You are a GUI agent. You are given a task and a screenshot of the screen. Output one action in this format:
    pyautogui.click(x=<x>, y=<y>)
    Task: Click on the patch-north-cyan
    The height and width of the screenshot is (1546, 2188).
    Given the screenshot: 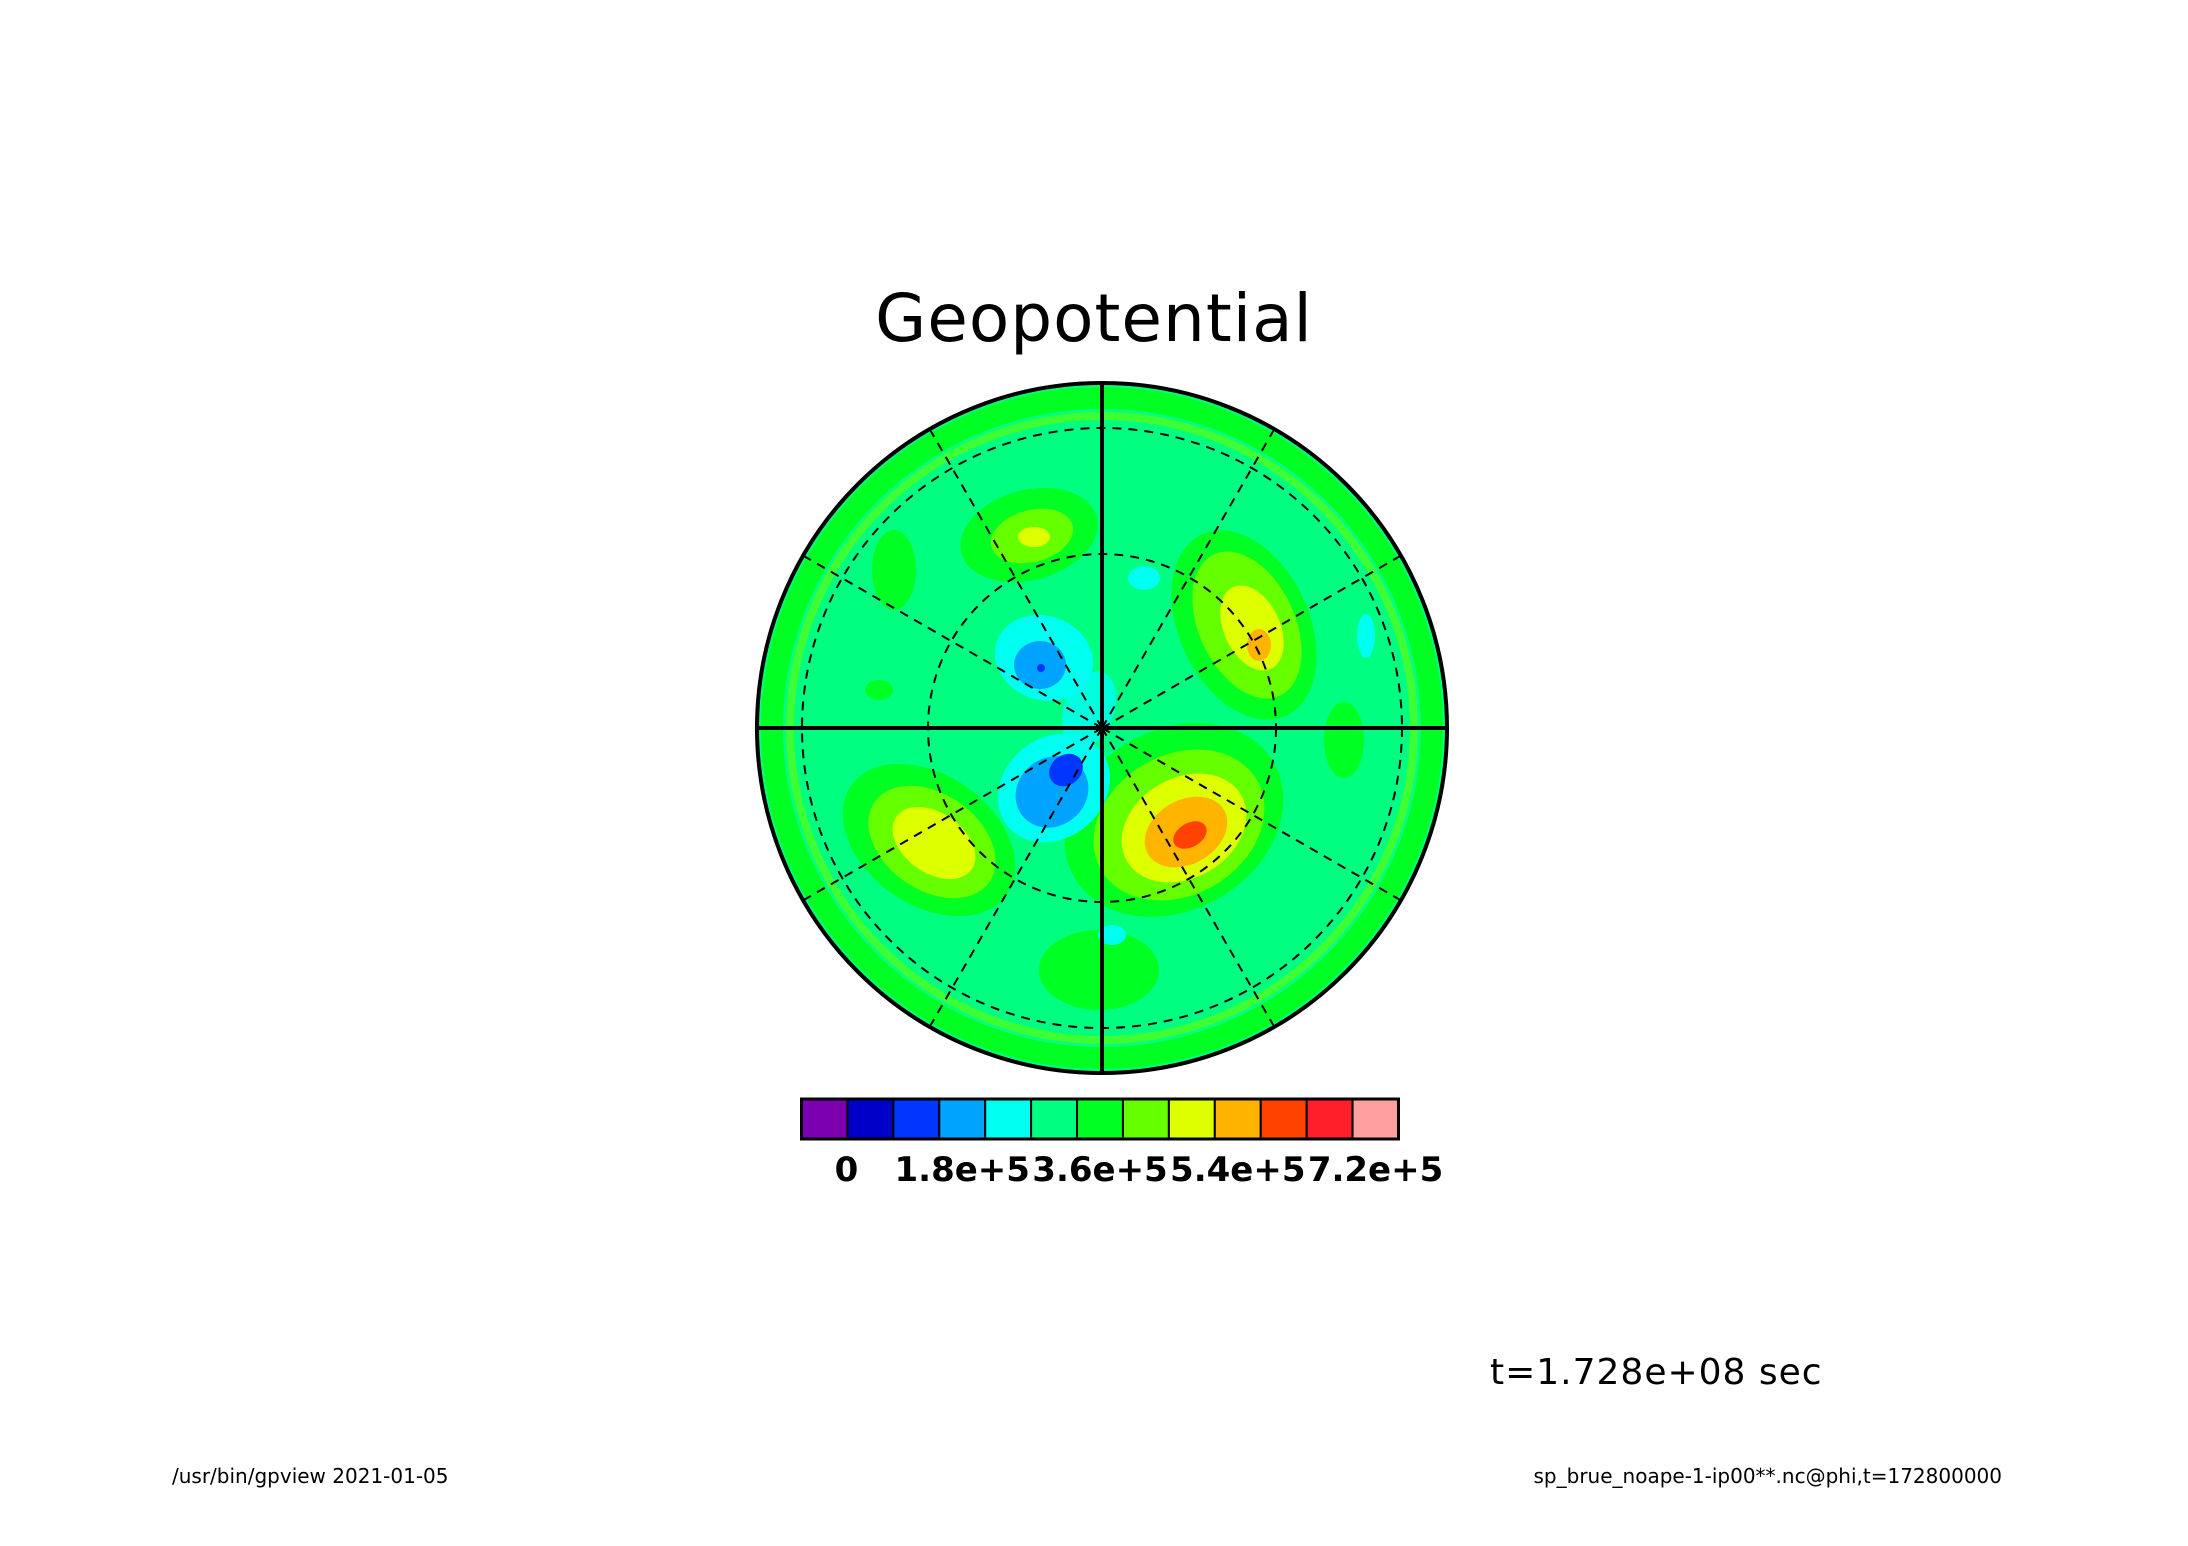 What is the action you would take?
    pyautogui.click(x=1144, y=578)
    